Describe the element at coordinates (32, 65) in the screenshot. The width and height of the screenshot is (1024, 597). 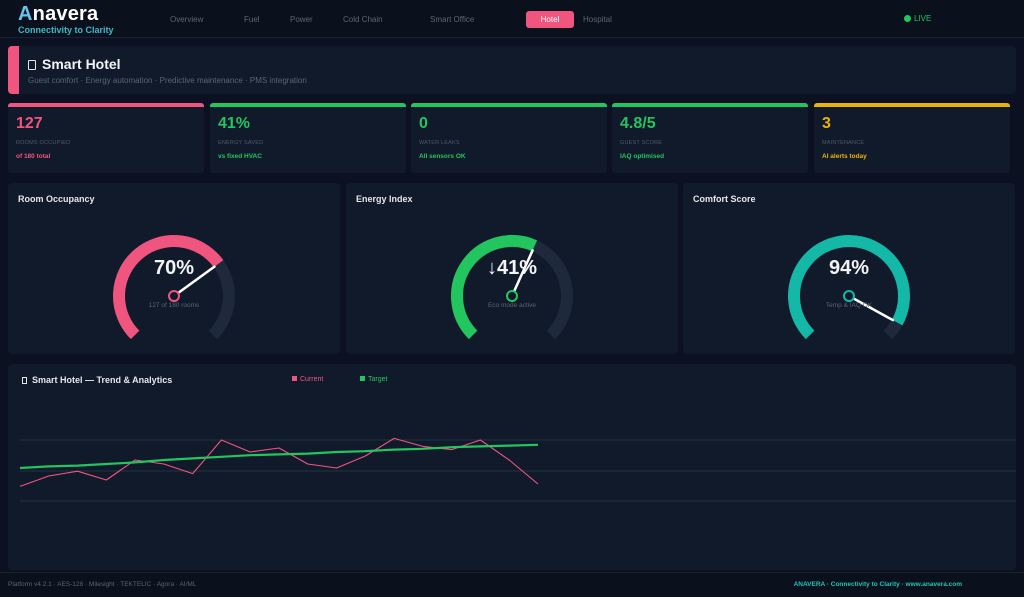
I see `tablet-icon` at that location.